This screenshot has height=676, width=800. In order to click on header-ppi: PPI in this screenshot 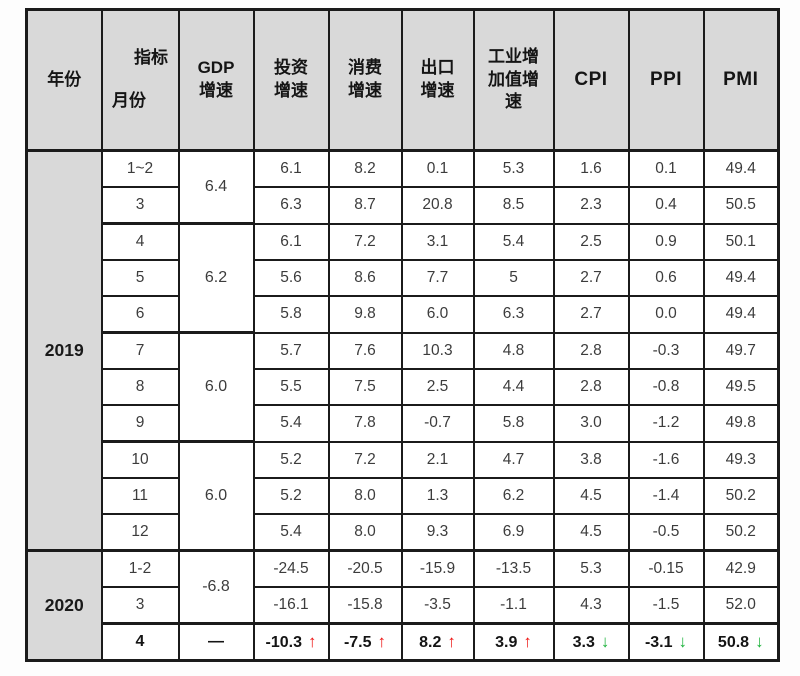, I will do `click(666, 80)`.